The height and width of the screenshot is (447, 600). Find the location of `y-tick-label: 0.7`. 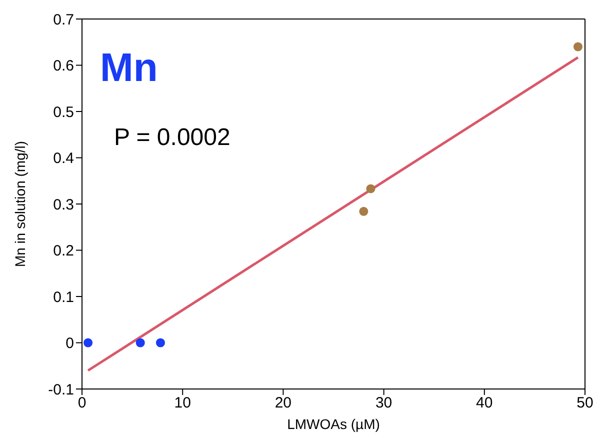

y-tick-label: 0.7 is located at coordinates (63, 19).